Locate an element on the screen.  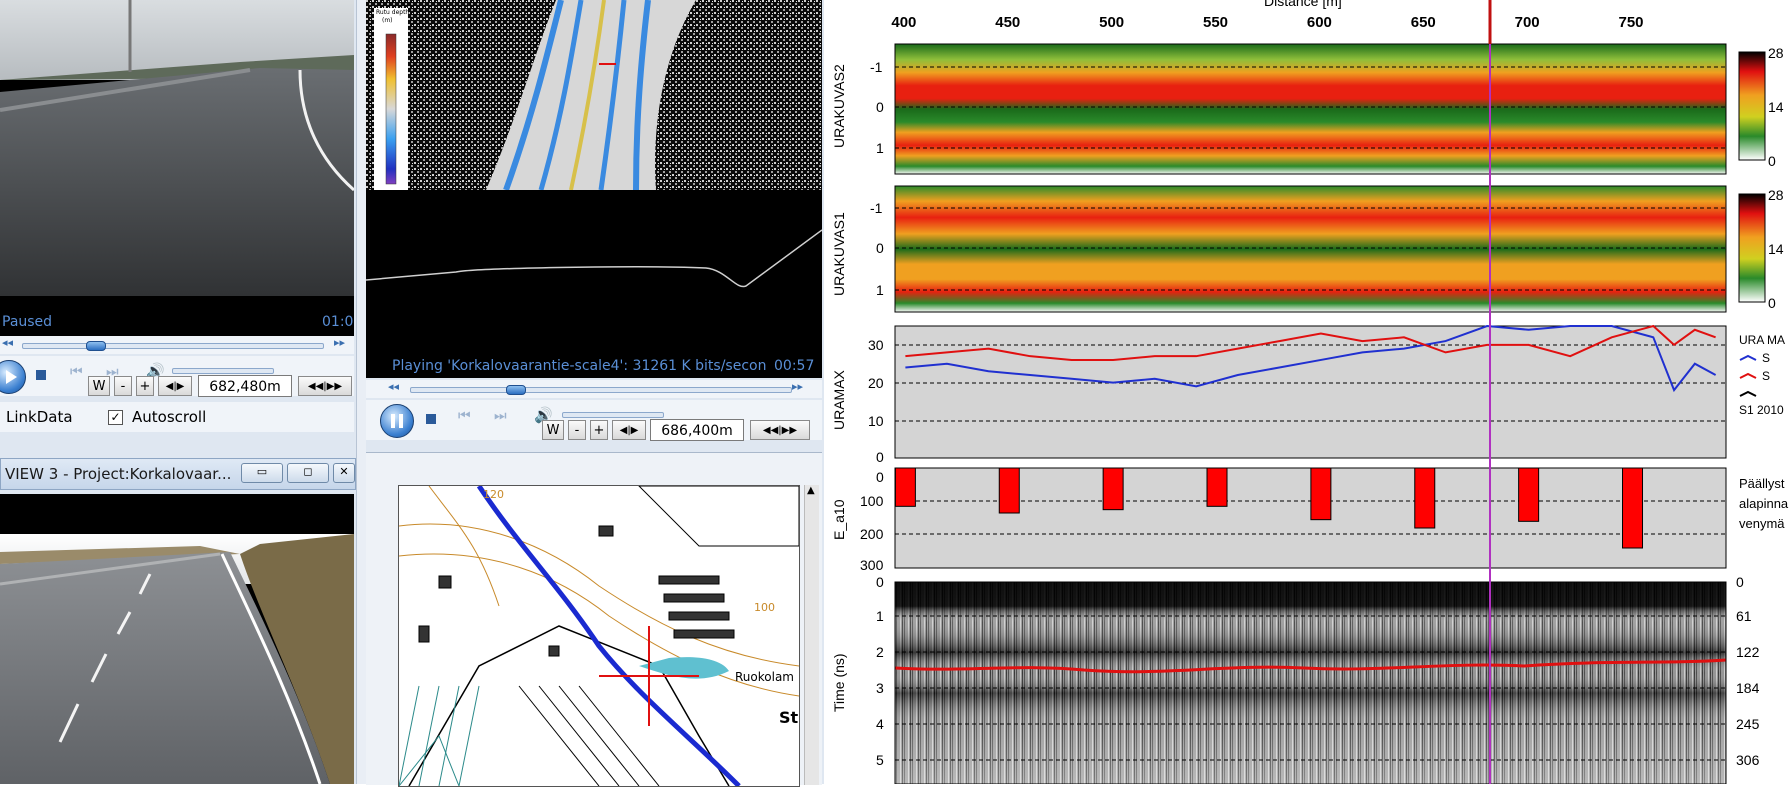
panel1-cbar-mid: 14 is located at coordinates (1776, 107).